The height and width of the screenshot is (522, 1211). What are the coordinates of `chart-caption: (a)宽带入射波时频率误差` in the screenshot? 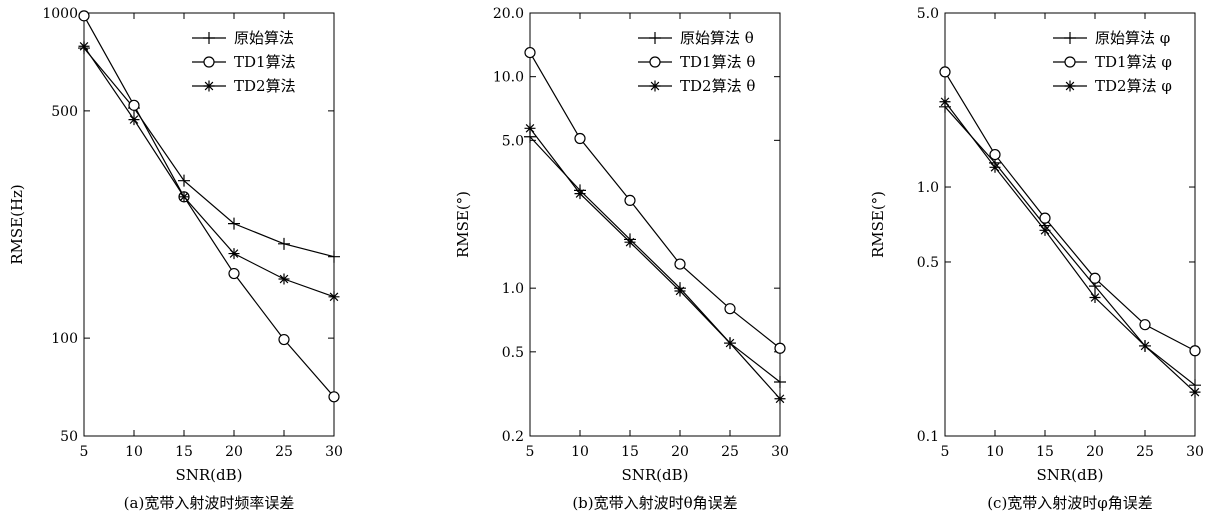 It's located at (209, 503).